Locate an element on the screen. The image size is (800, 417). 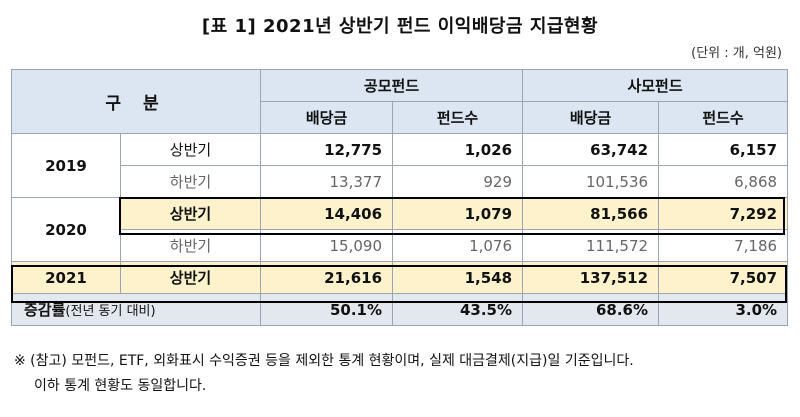
public-dividend-cell: 15,090 is located at coordinates (327, 245).